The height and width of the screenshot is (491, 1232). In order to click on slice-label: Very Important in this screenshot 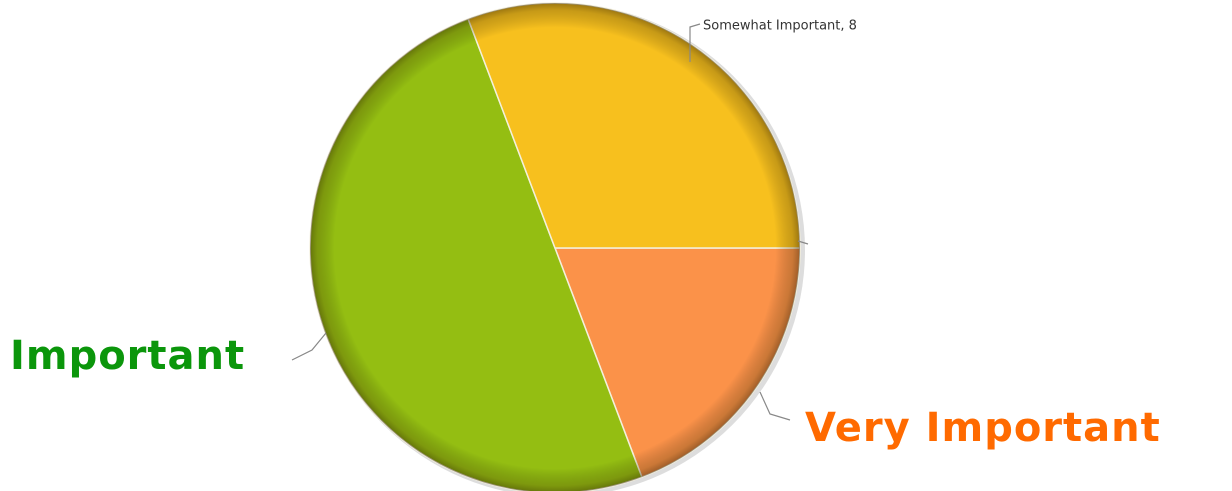, I will do `click(983, 428)`.